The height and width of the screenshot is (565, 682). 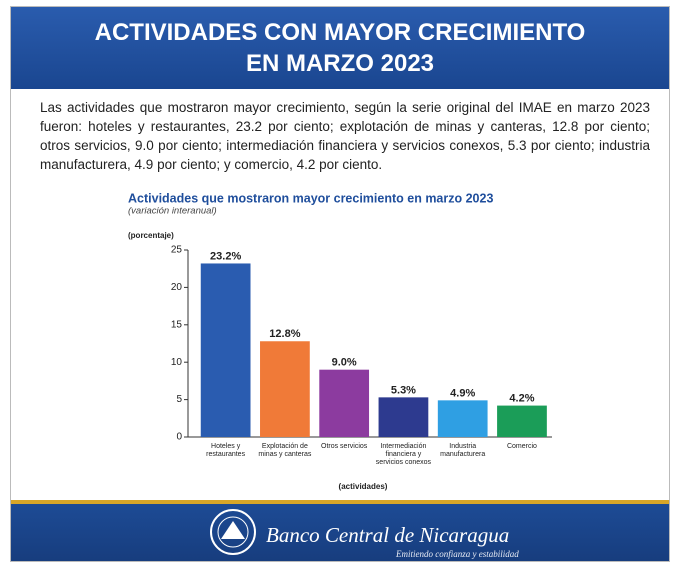 What do you see at coordinates (284, 334) in the screenshot?
I see `value-label: 12.8%` at bounding box center [284, 334].